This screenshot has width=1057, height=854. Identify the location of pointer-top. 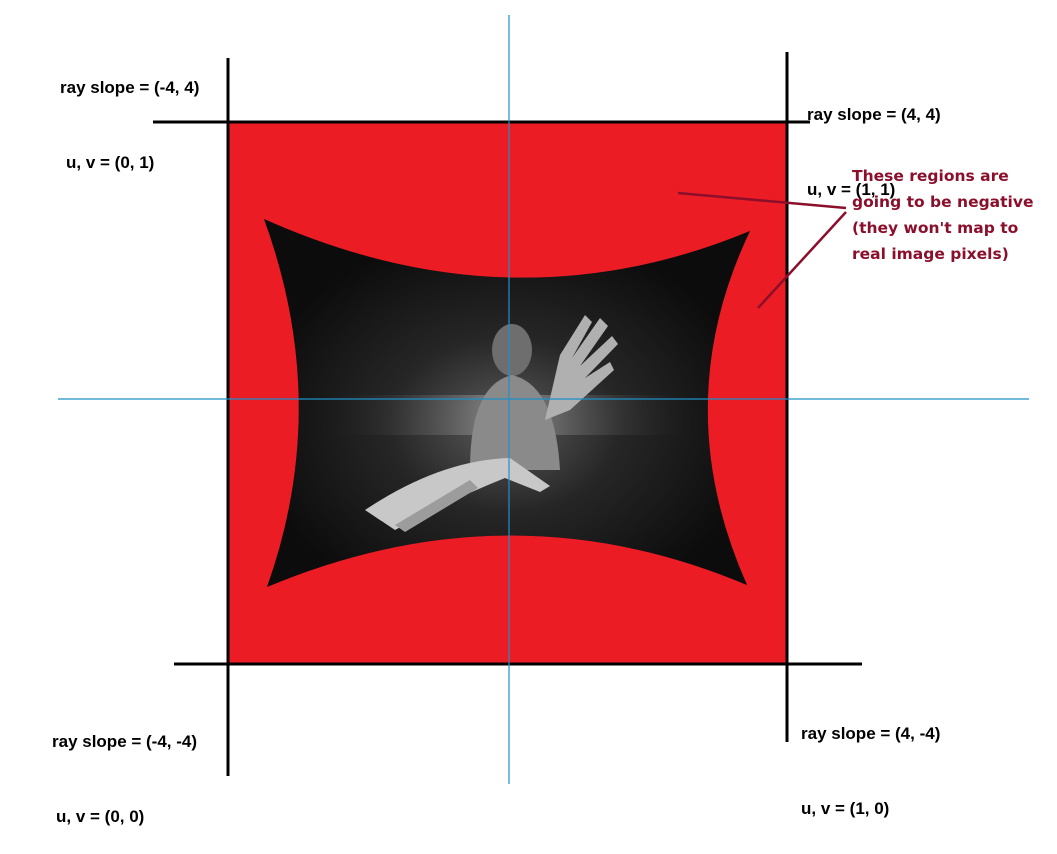
(762, 200).